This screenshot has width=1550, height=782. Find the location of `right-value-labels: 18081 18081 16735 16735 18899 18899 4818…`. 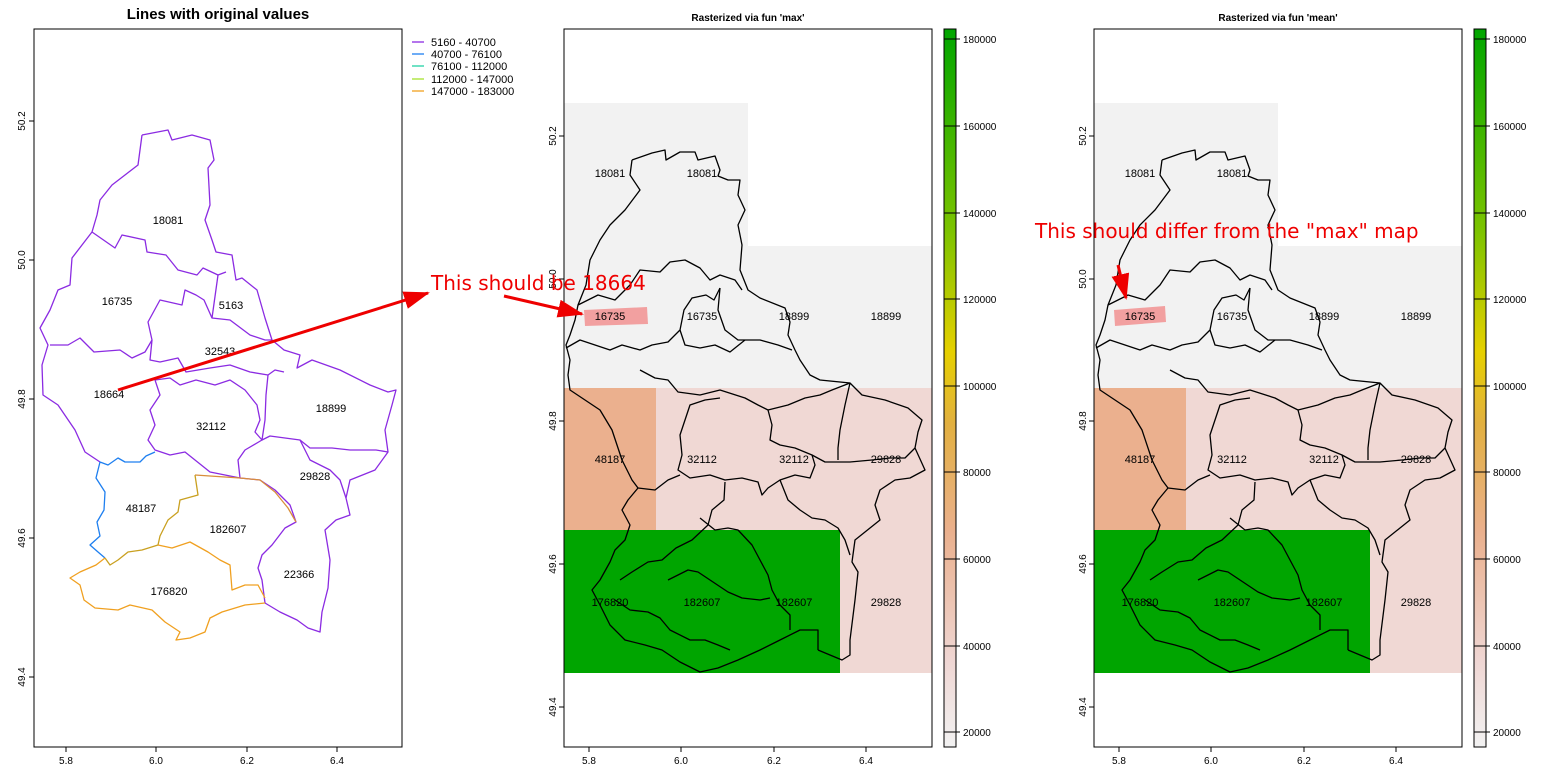

right-value-labels: 18081 18081 16735 16735 18899 18899 4818… is located at coordinates (1277, 388).